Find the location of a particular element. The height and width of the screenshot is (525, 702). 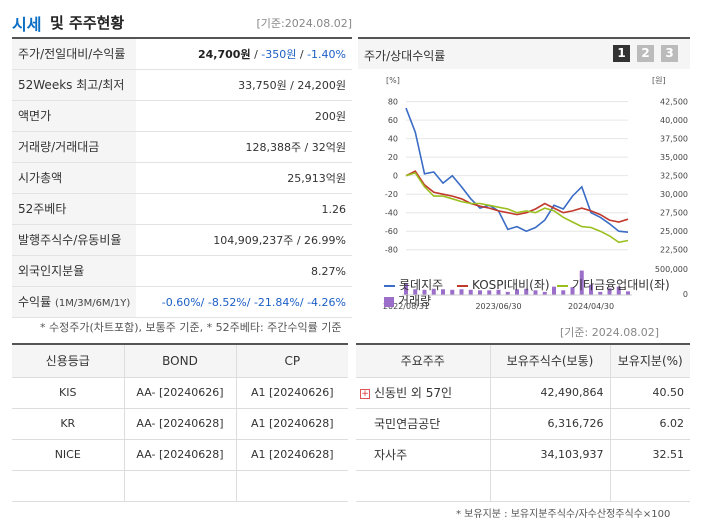

right-axis-unit: [원] is located at coordinates (659, 80).